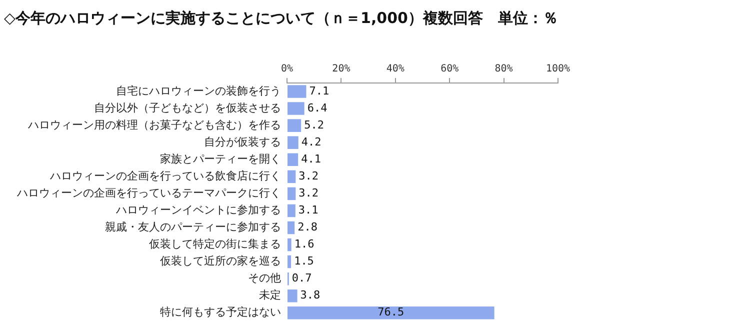 This screenshot has width=753, height=334. Describe the element at coordinates (193, 227) in the screenshot. I see `y-tick-label: 親戚・友人のパーティーに参加する` at that location.